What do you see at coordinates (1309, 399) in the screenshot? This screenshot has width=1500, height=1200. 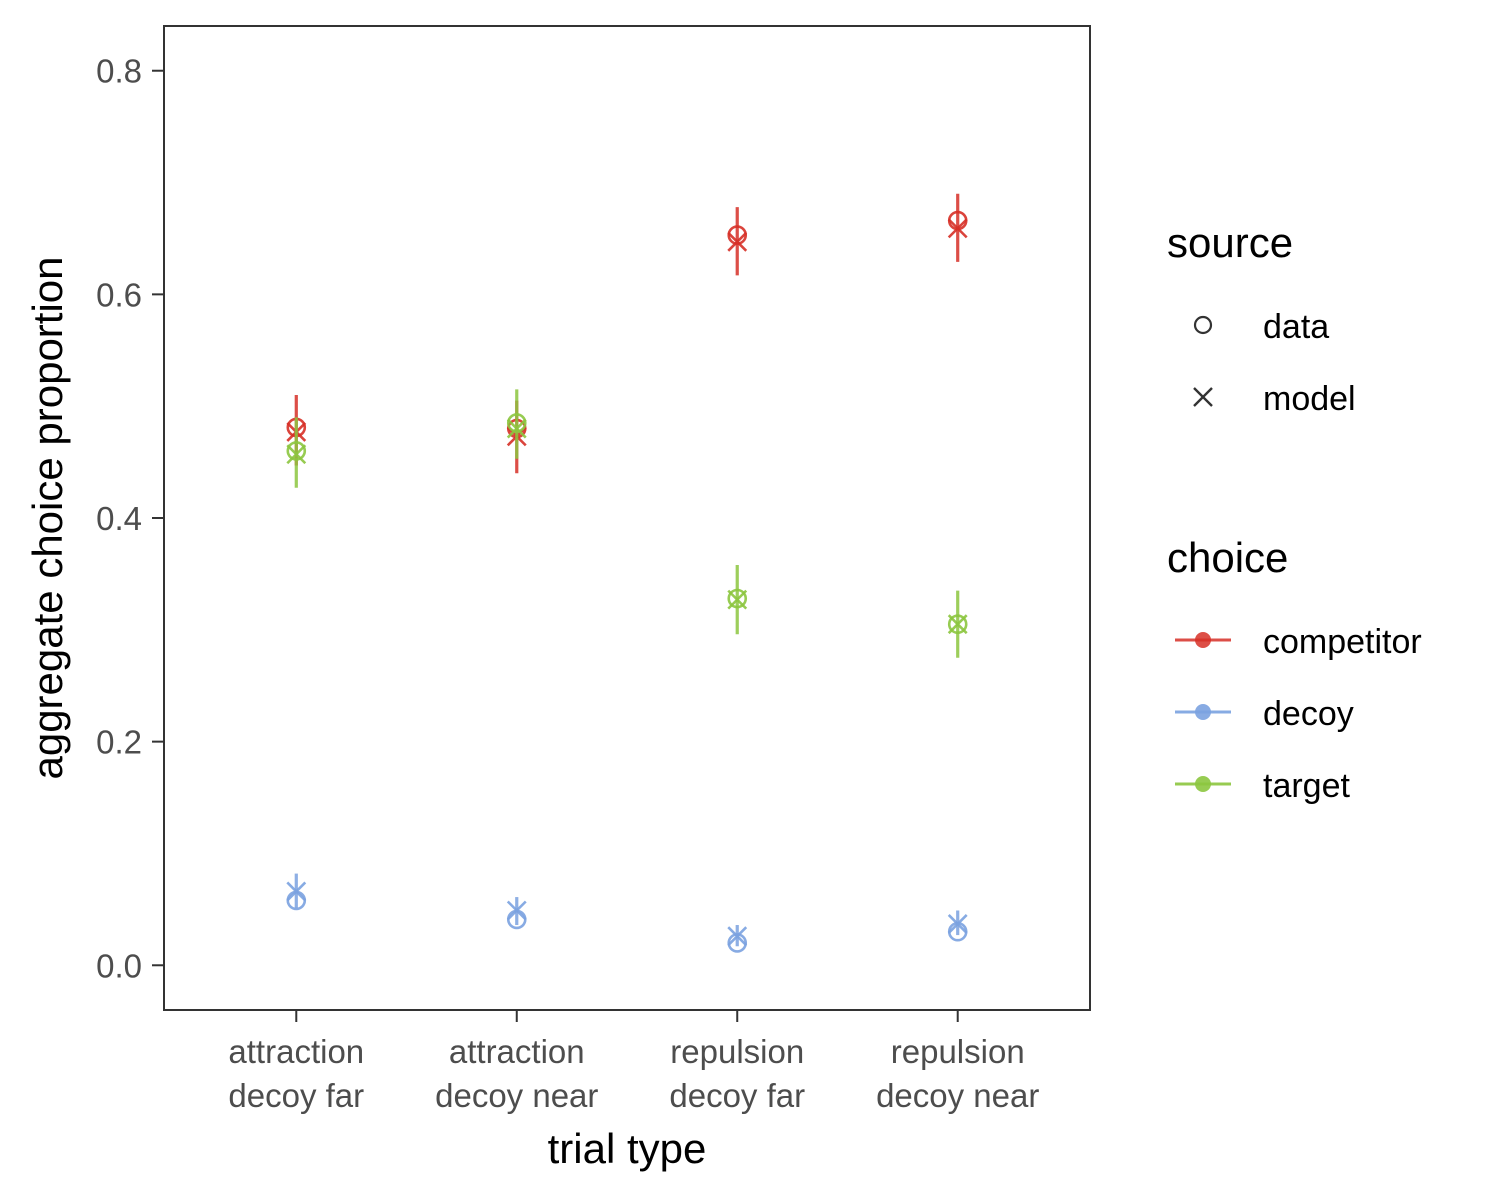 I see `legend-item-model: model` at bounding box center [1309, 399].